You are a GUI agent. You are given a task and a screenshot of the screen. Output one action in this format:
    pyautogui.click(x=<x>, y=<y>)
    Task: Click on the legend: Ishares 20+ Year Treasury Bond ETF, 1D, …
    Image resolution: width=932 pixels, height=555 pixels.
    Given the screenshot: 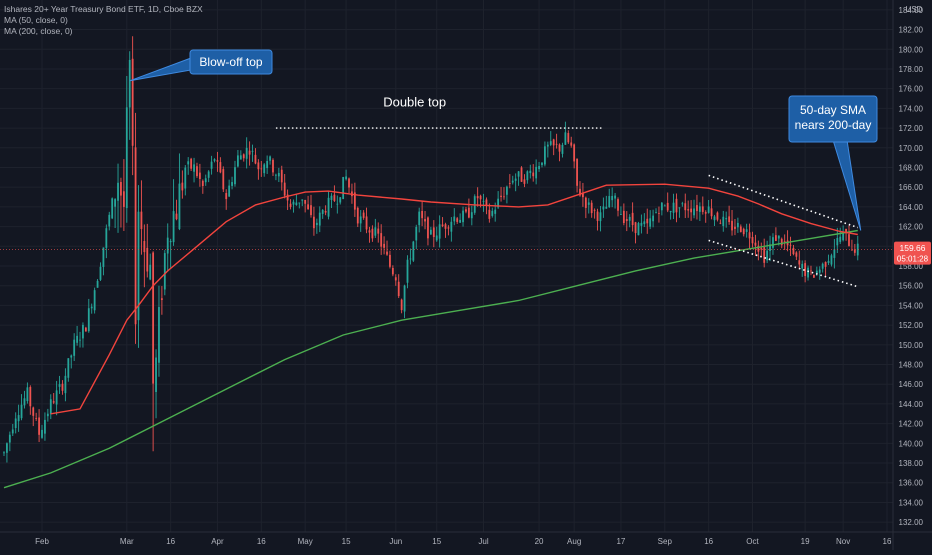 What is the action you would take?
    pyautogui.click(x=103, y=20)
    